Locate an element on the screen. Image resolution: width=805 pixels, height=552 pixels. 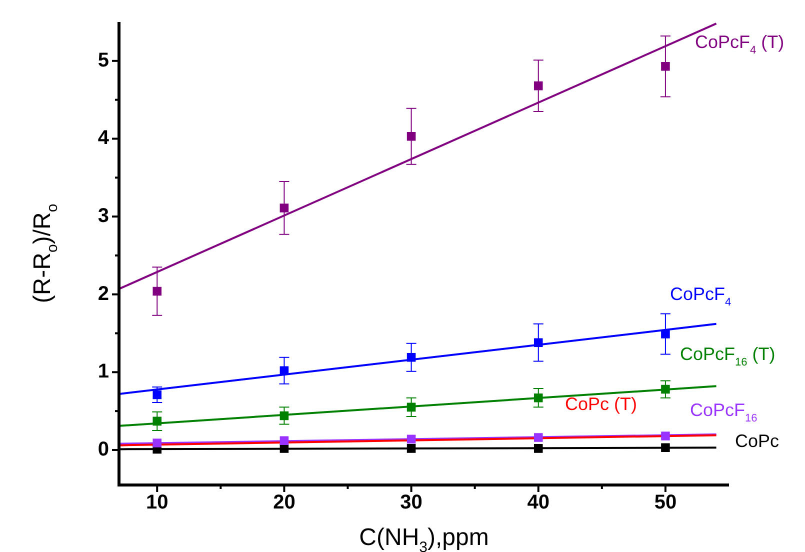
x-tick-label: 30 is located at coordinates (411, 503).